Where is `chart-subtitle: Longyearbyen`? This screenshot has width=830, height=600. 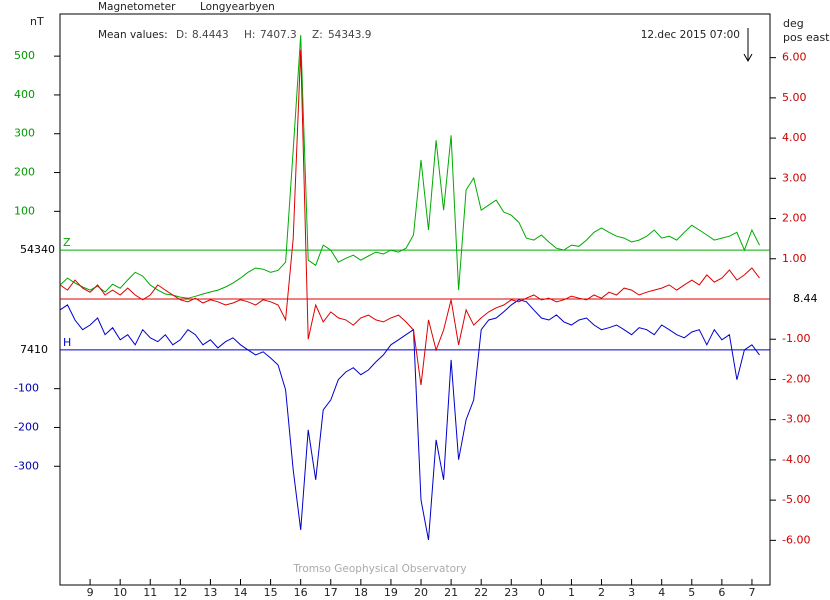 chart-subtitle: Longyearbyen is located at coordinates (237, 7).